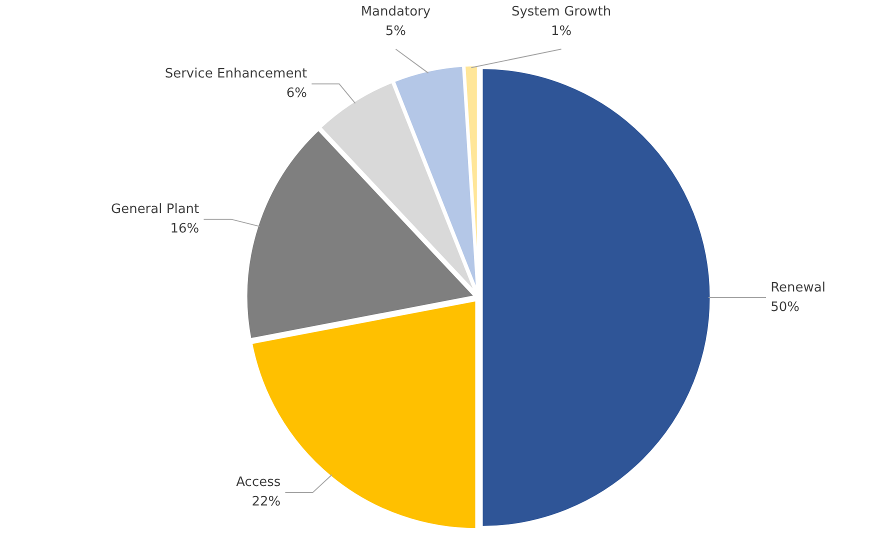  What do you see at coordinates (185, 229) in the screenshot?
I see `data-label: 16%` at bounding box center [185, 229].